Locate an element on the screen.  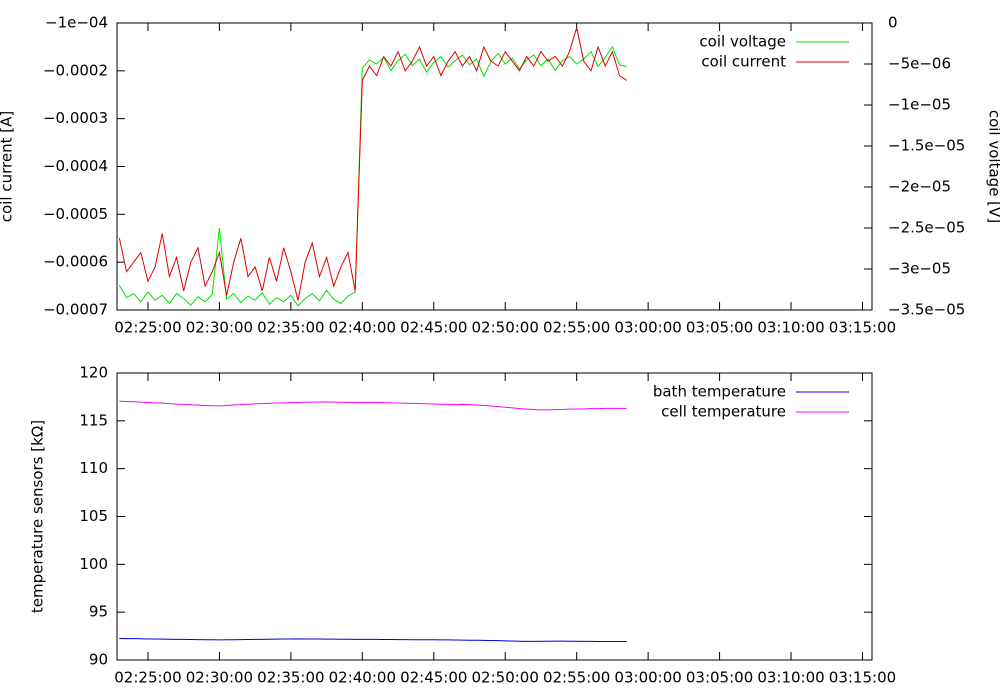
legend-label: bath temperature is located at coordinates (719, 392).